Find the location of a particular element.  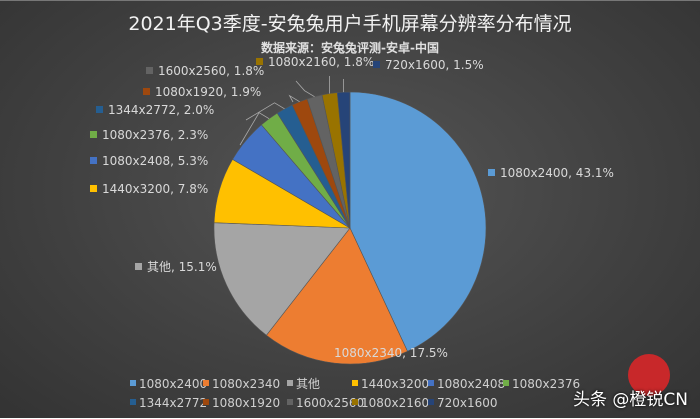

watermark-logo is located at coordinates (649, 375).